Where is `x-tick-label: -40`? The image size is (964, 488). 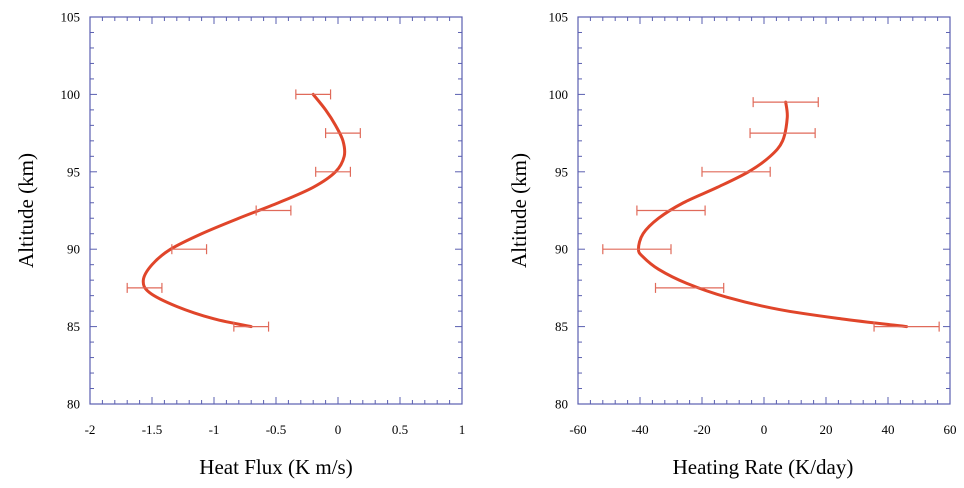 x-tick-label: -40 is located at coordinates (639, 429).